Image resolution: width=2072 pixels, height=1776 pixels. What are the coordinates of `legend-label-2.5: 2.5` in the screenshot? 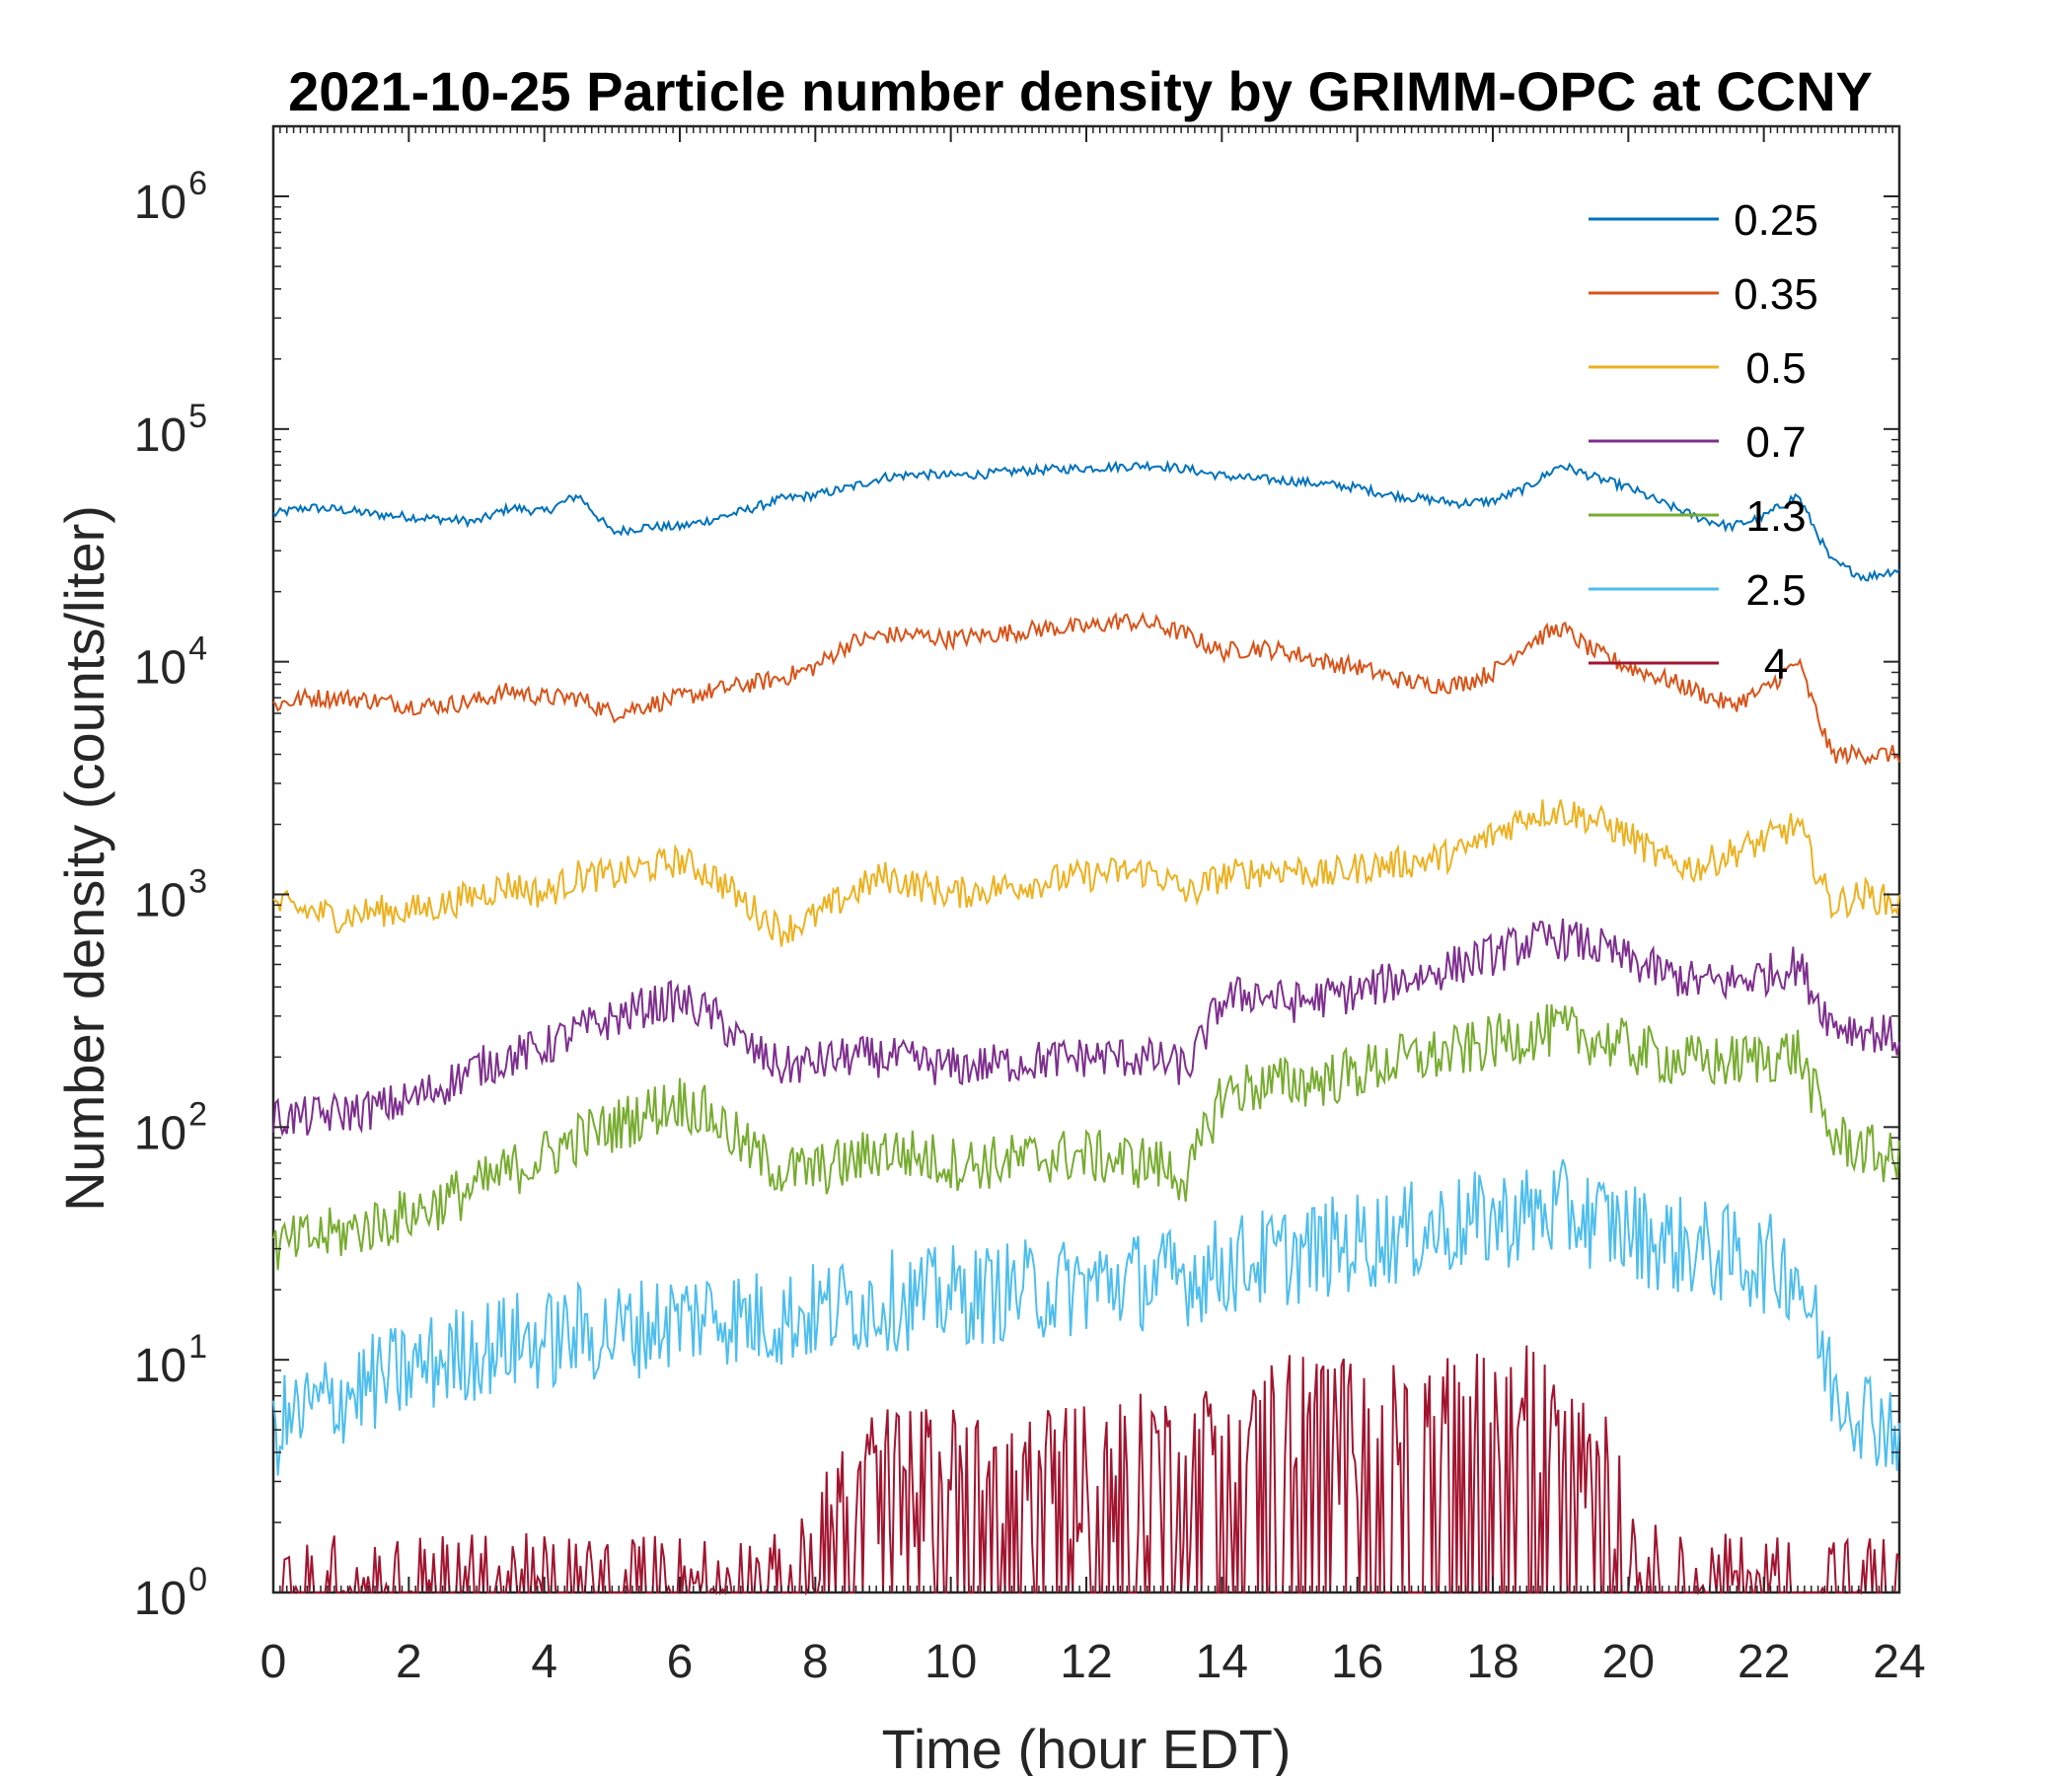 It's located at (1776, 591).